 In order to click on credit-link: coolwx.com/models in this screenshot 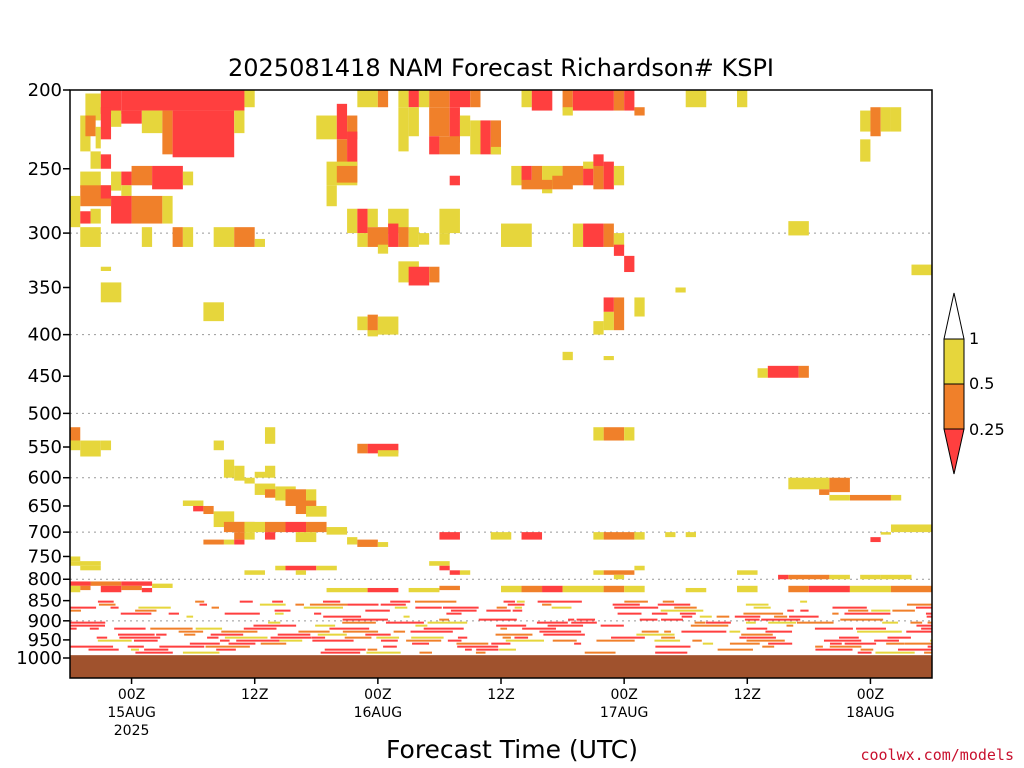, I will do `click(937, 755)`.